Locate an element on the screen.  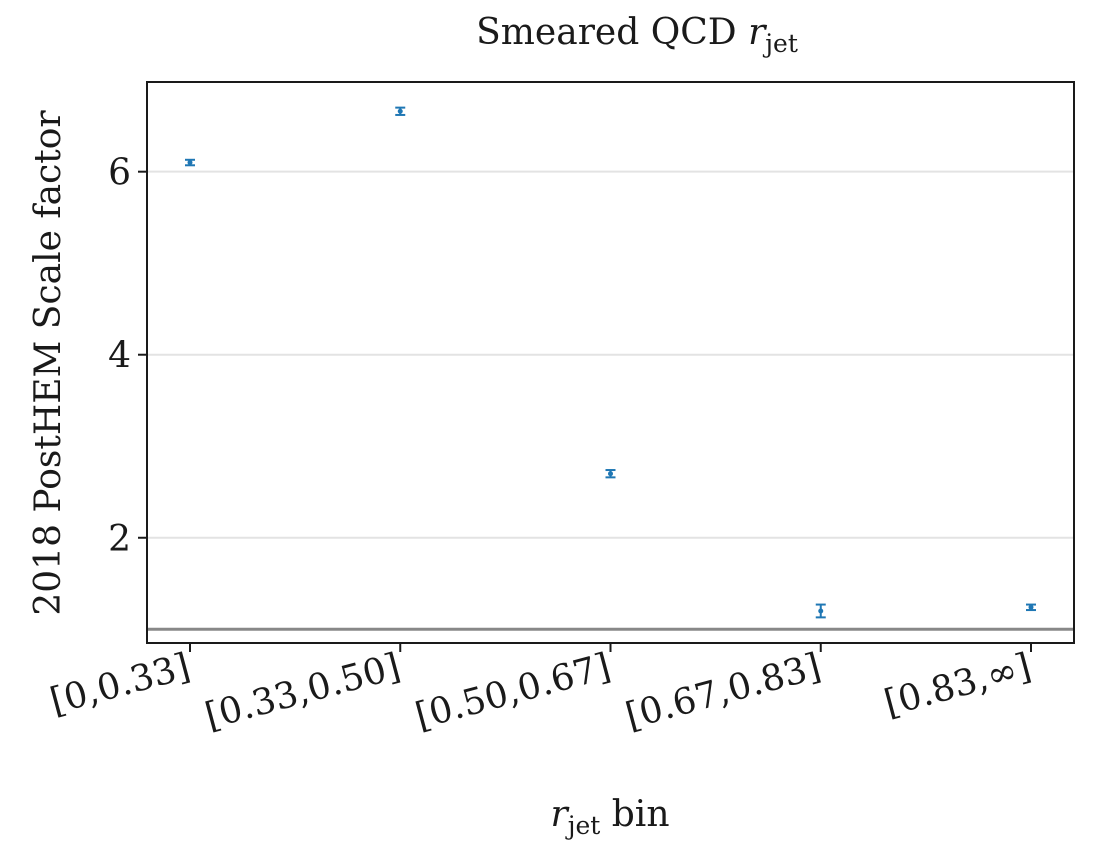
x-axis-label: rjet bin is located at coordinates (610, 817).